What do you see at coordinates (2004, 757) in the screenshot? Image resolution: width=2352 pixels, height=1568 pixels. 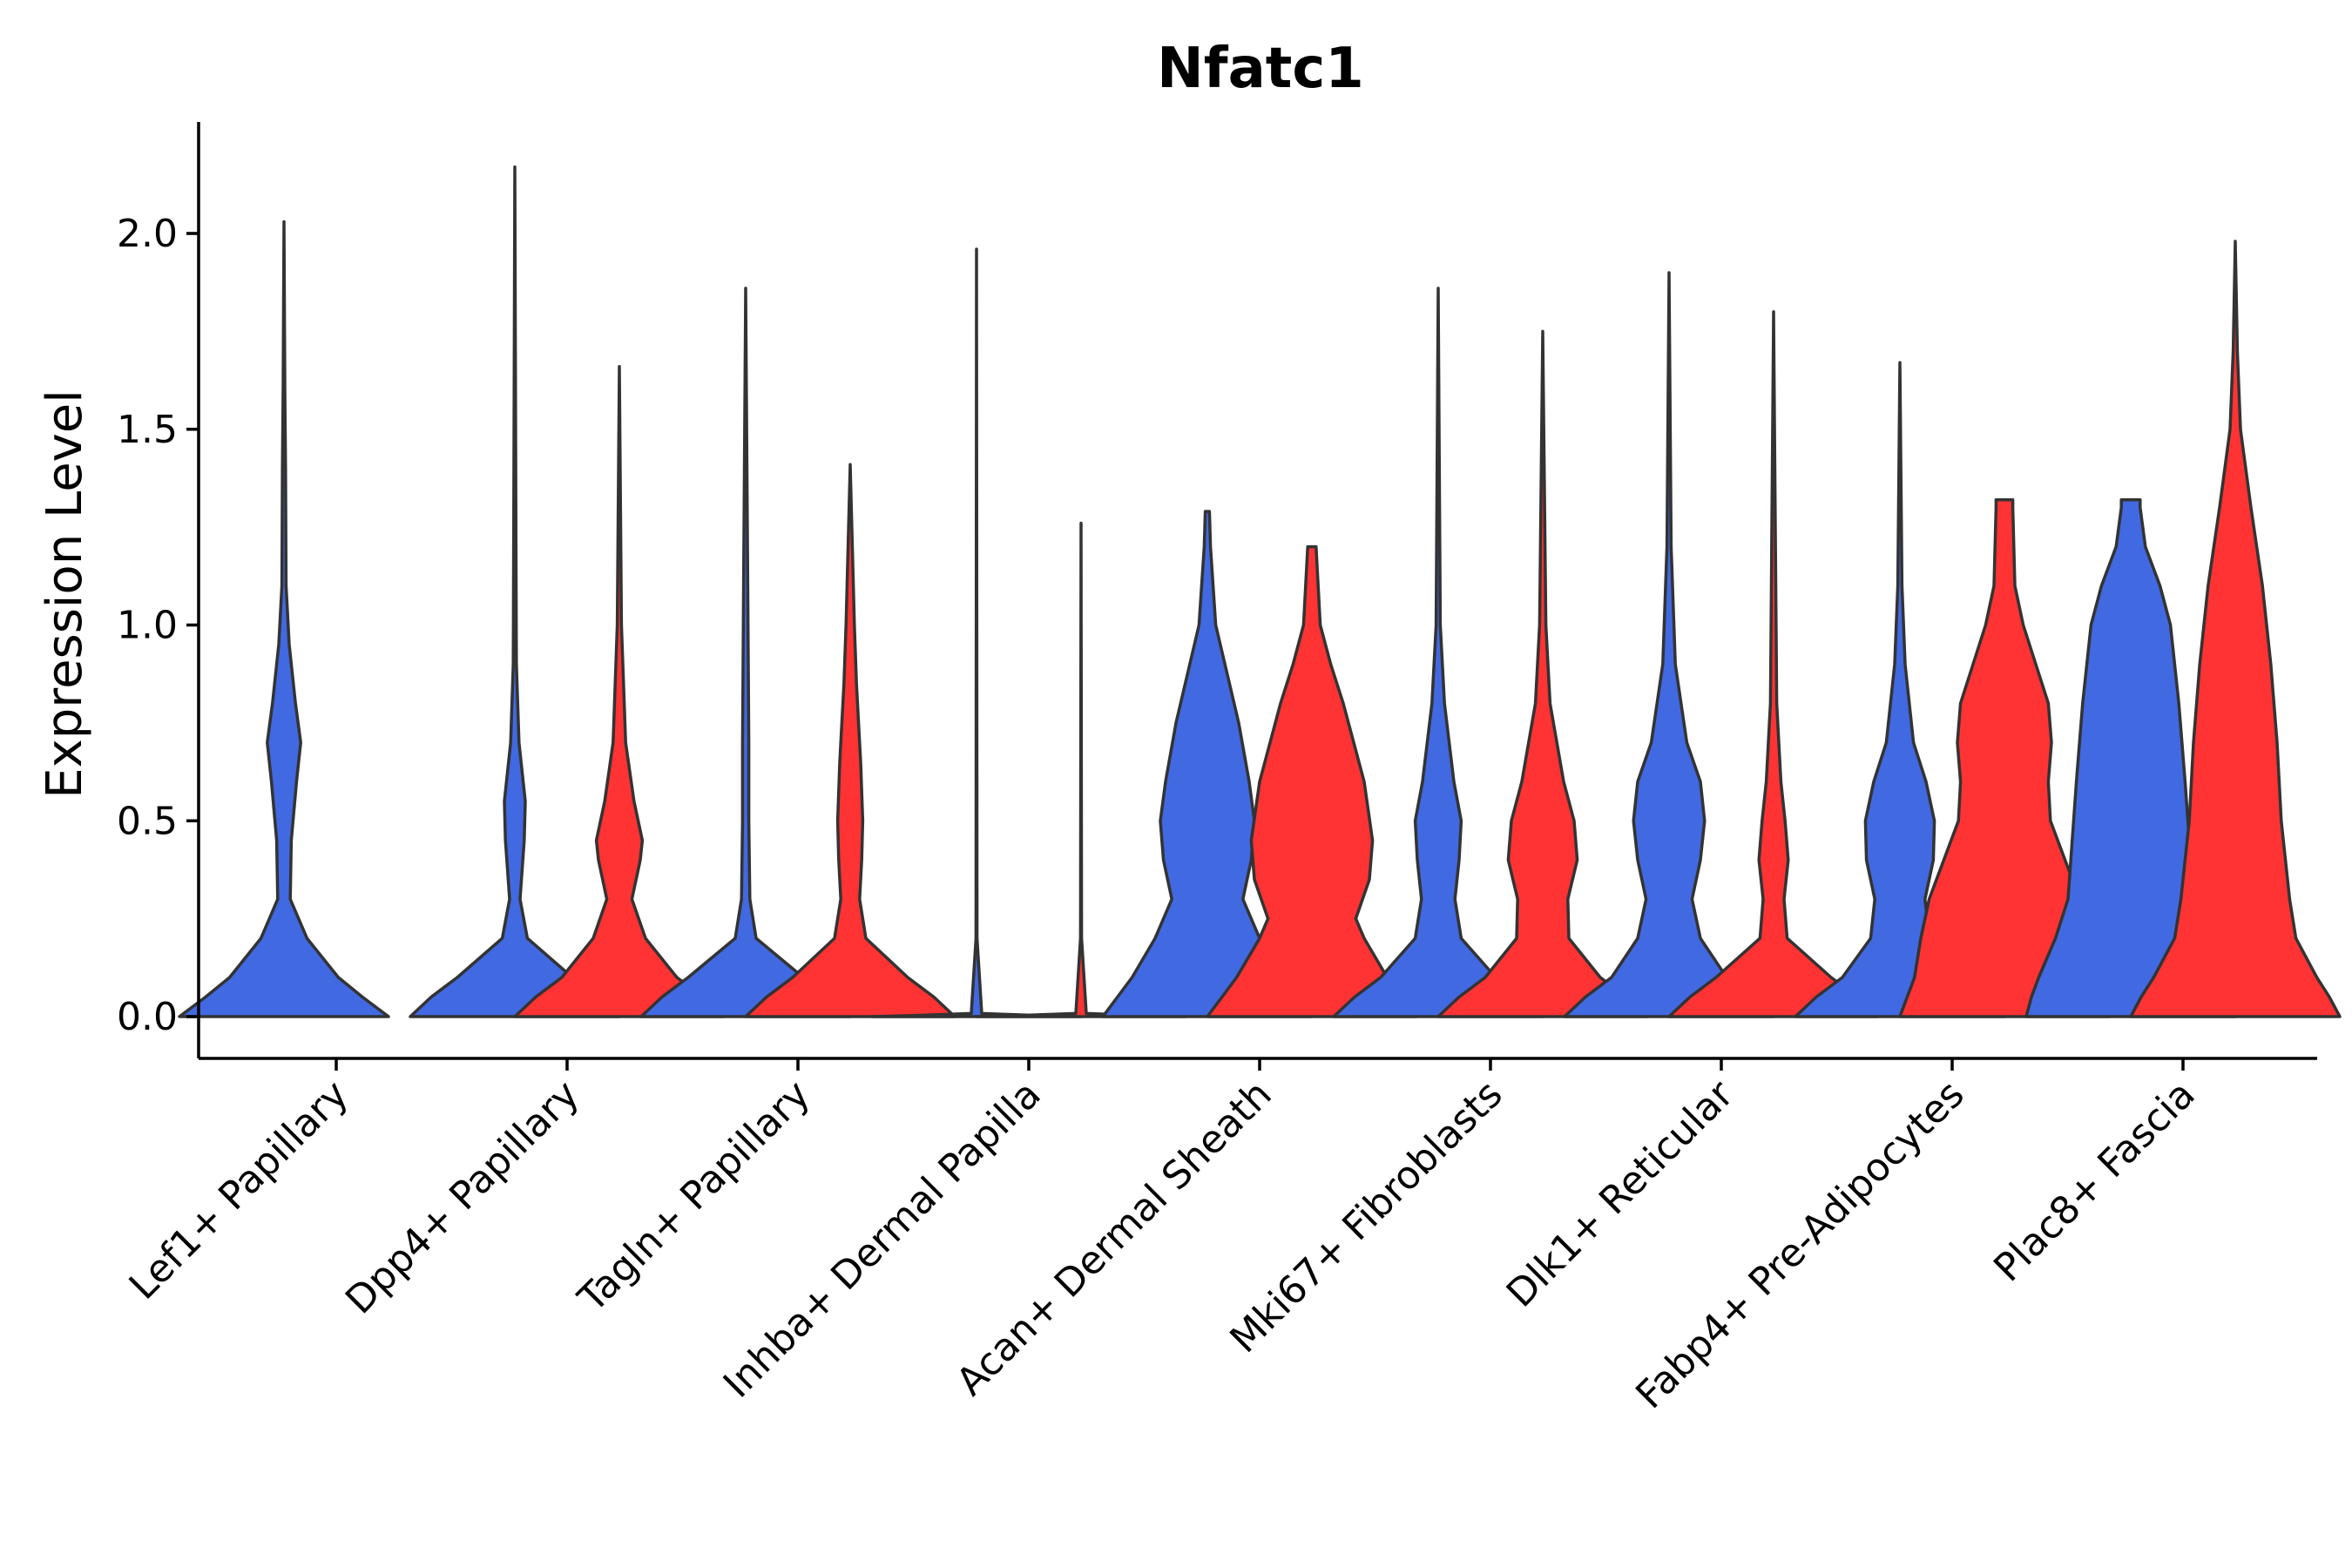 I see `violin-red-fabp4-pre-adipocytes` at bounding box center [2004, 757].